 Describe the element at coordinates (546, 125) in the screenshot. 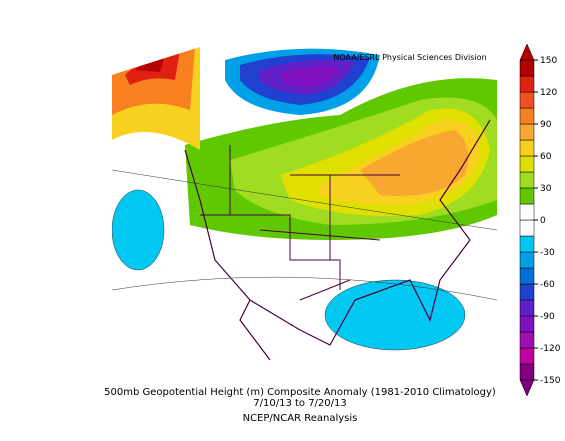

I see `colorbar-tick-label: 90` at that location.